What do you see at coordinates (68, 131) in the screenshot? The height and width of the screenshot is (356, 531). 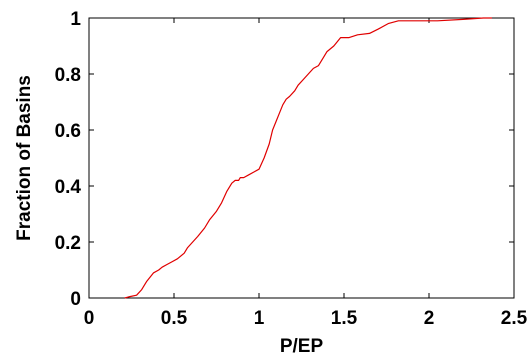 I see `y-tick-label: 0.6` at bounding box center [68, 131].